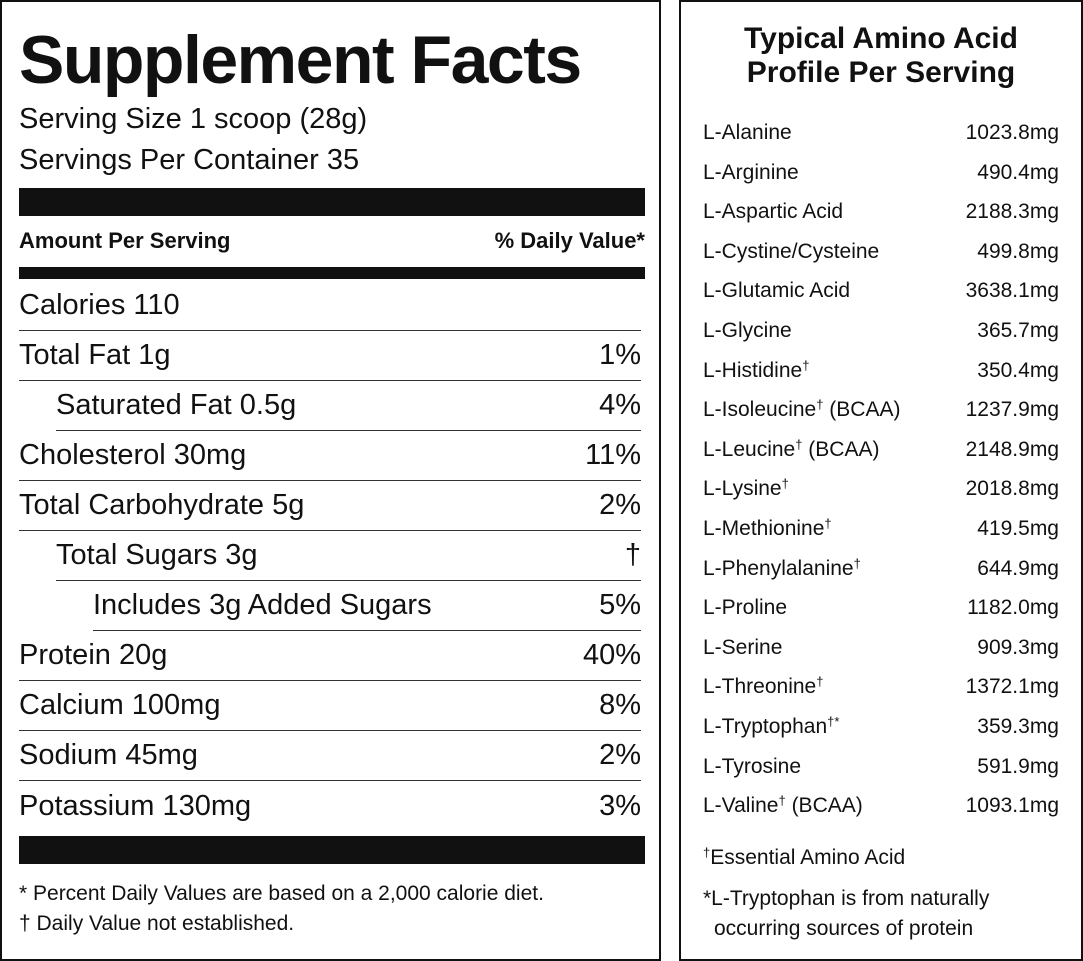 This screenshot has width=1083, height=961. I want to click on amino-row: L-Glycine 365.7mg, so click(881, 330).